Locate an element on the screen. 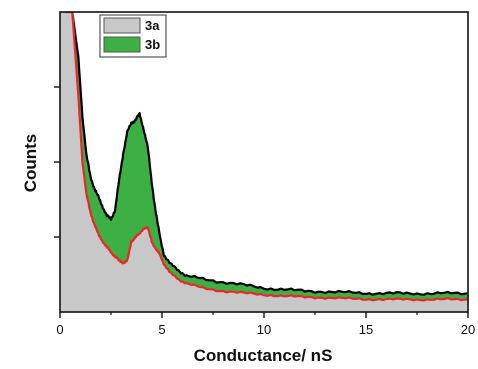  legend-label-3b: 3b is located at coordinates (152, 44).